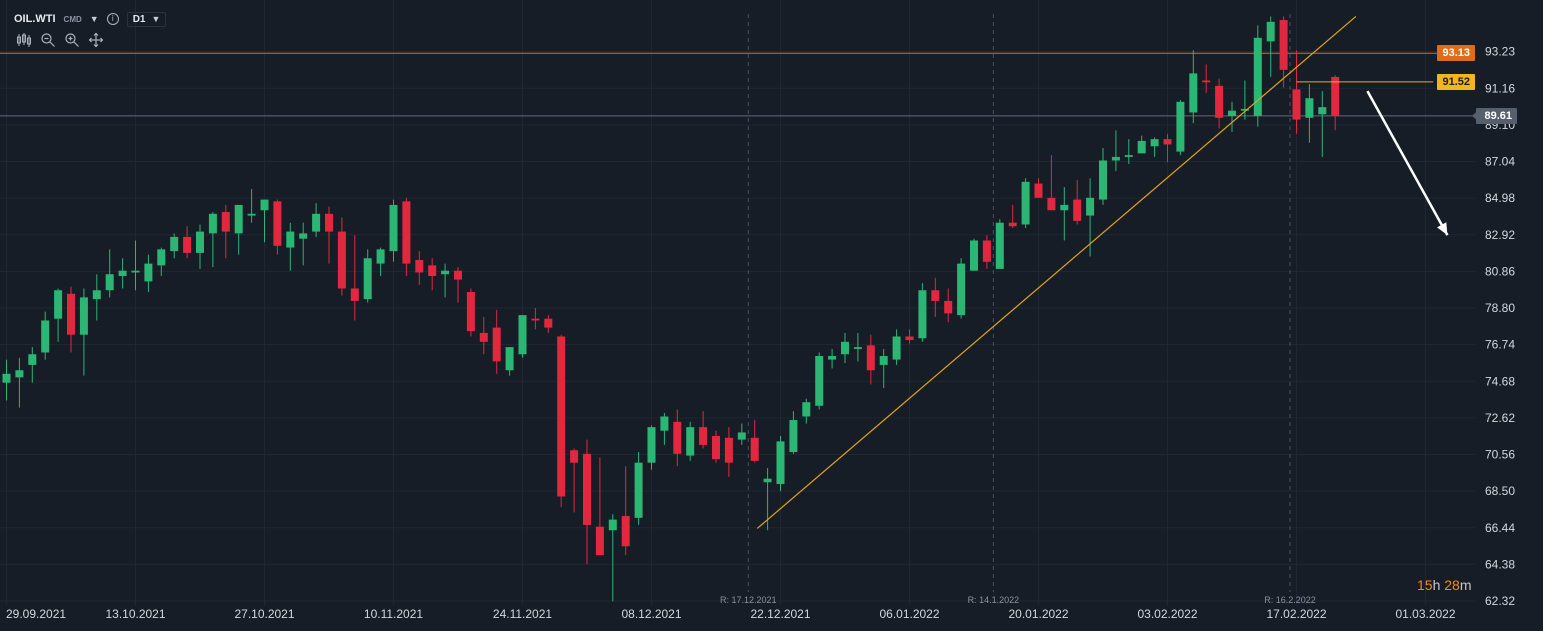 The image size is (1543, 631). What do you see at coordinates (1500, 52) in the screenshot?
I see `y-tick-label: 93.23` at bounding box center [1500, 52].